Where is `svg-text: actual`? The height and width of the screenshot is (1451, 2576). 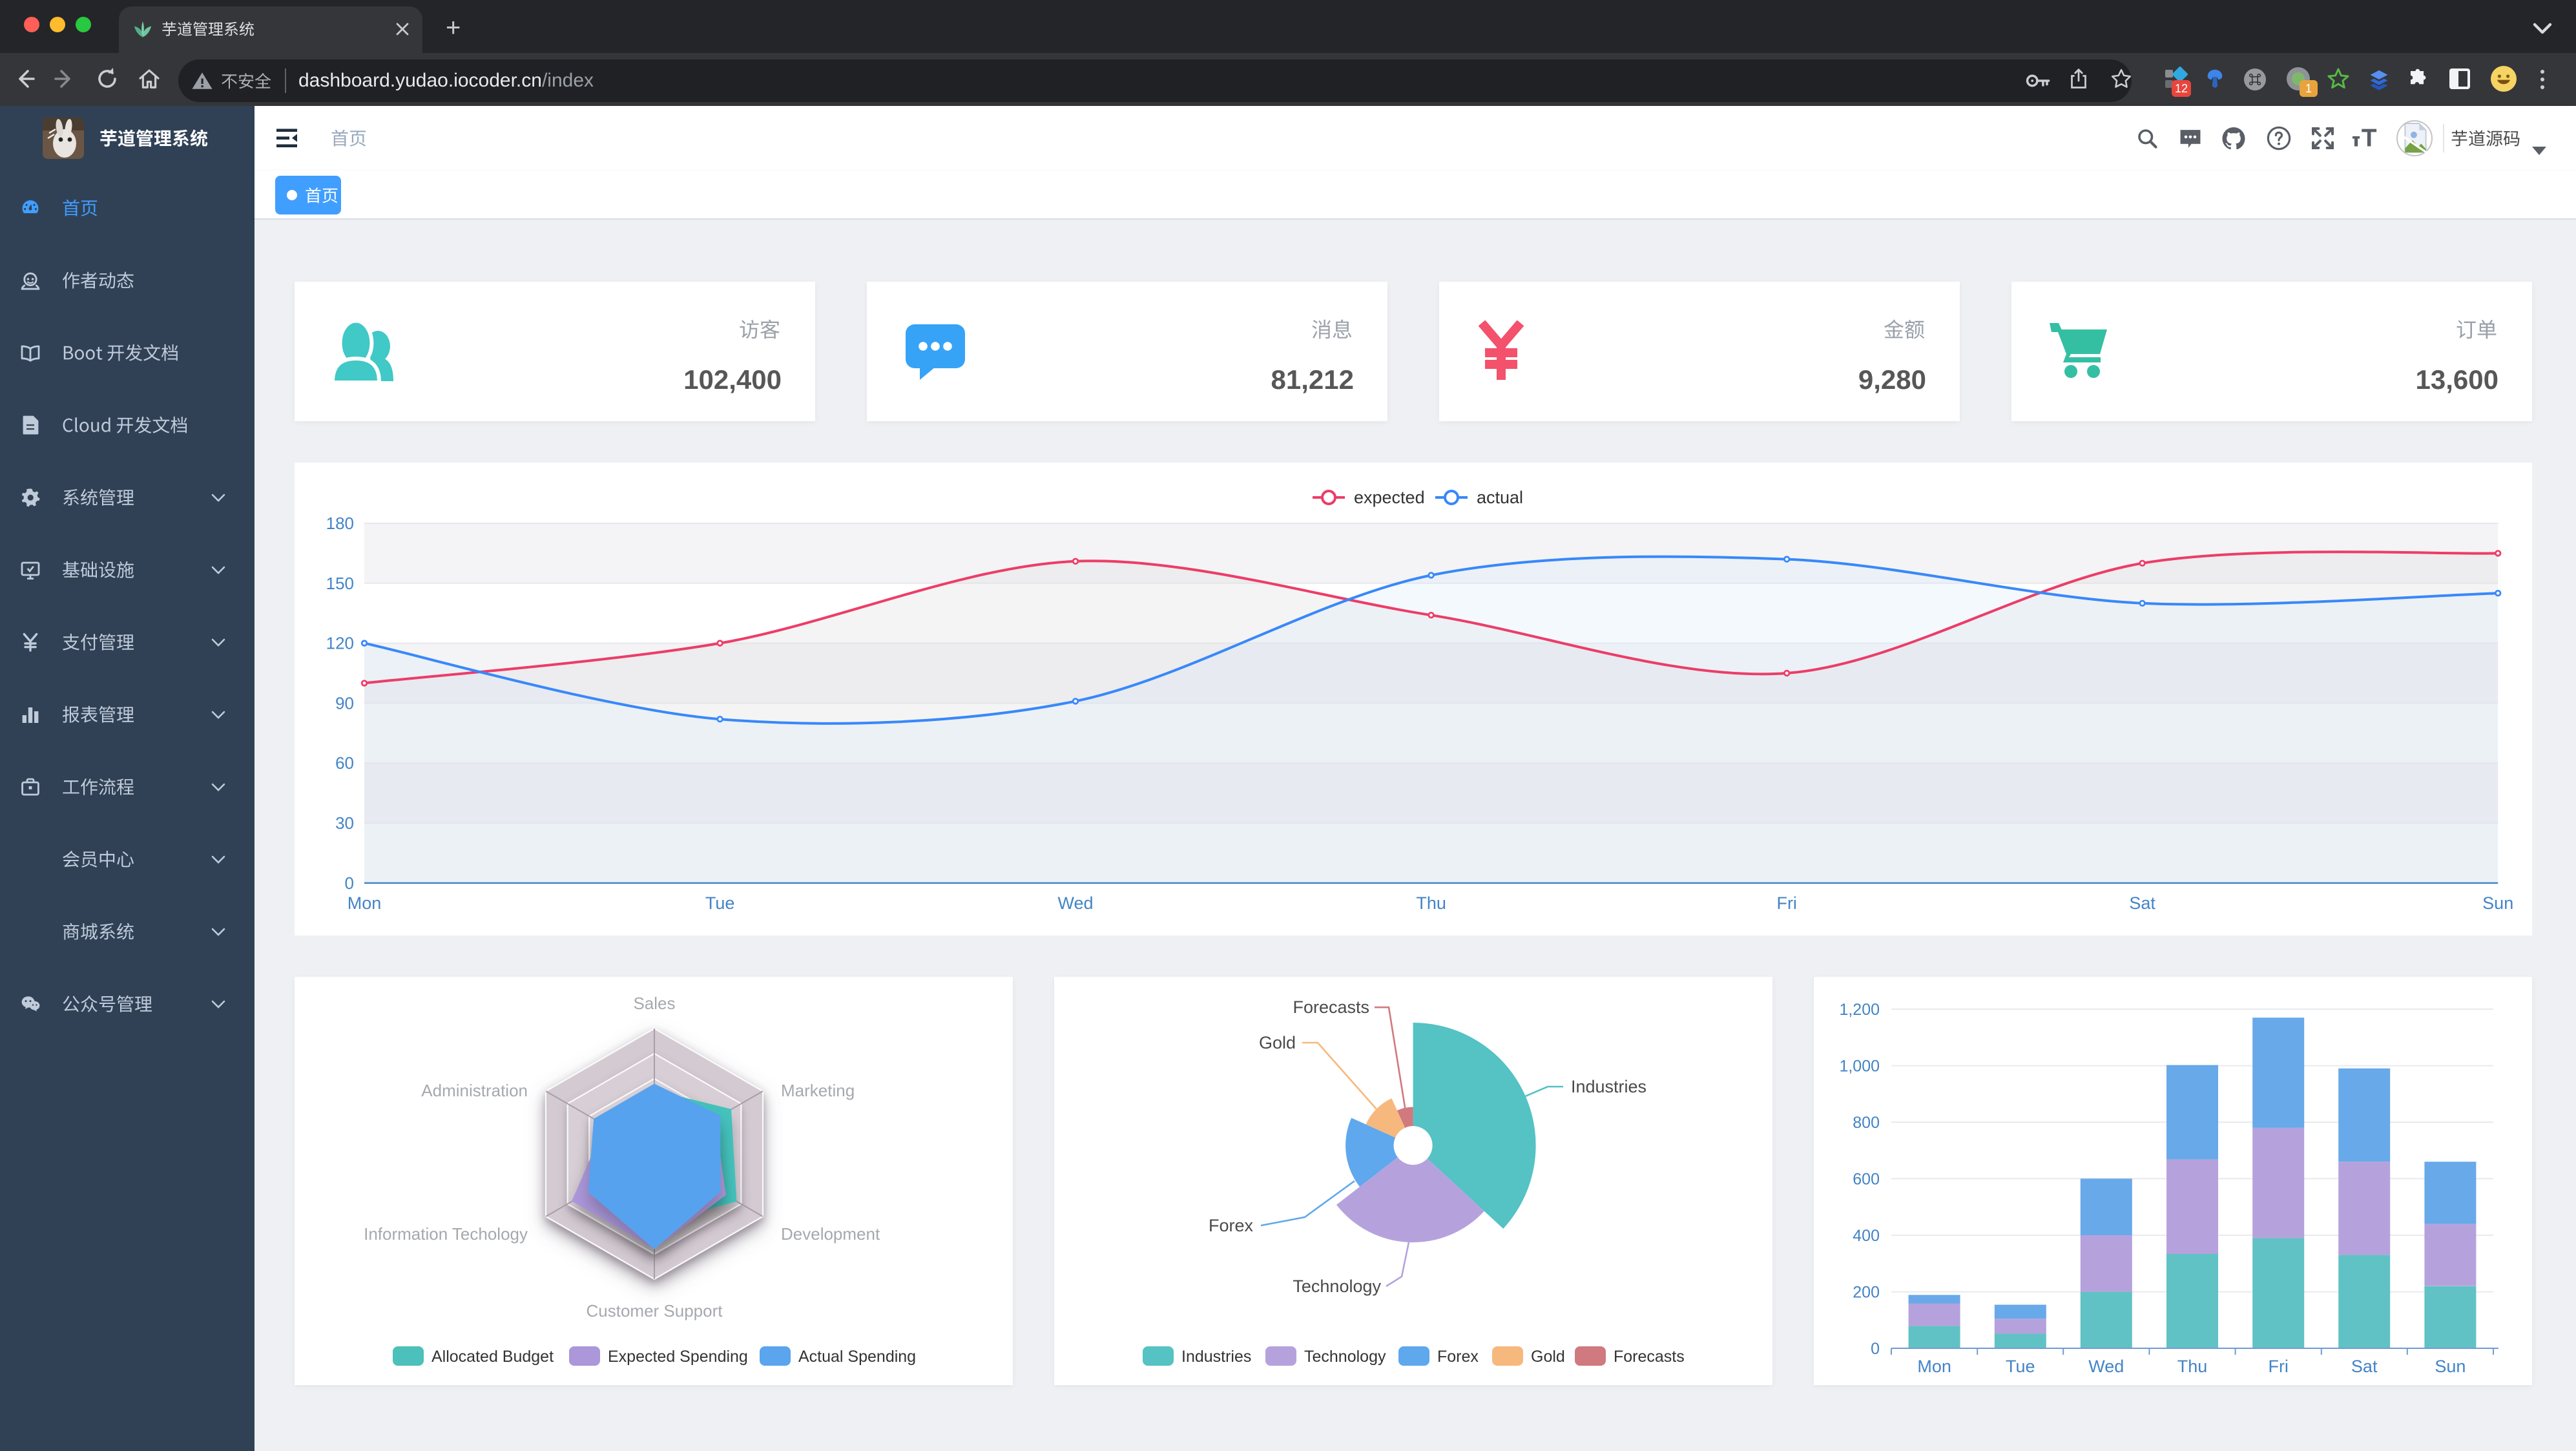
svg-text: actual is located at coordinates (1500, 497).